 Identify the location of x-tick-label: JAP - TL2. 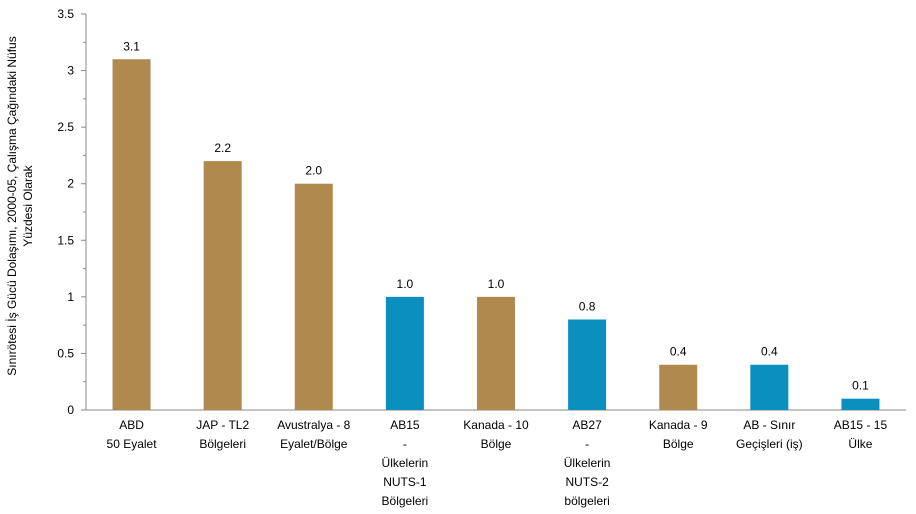
(222, 425).